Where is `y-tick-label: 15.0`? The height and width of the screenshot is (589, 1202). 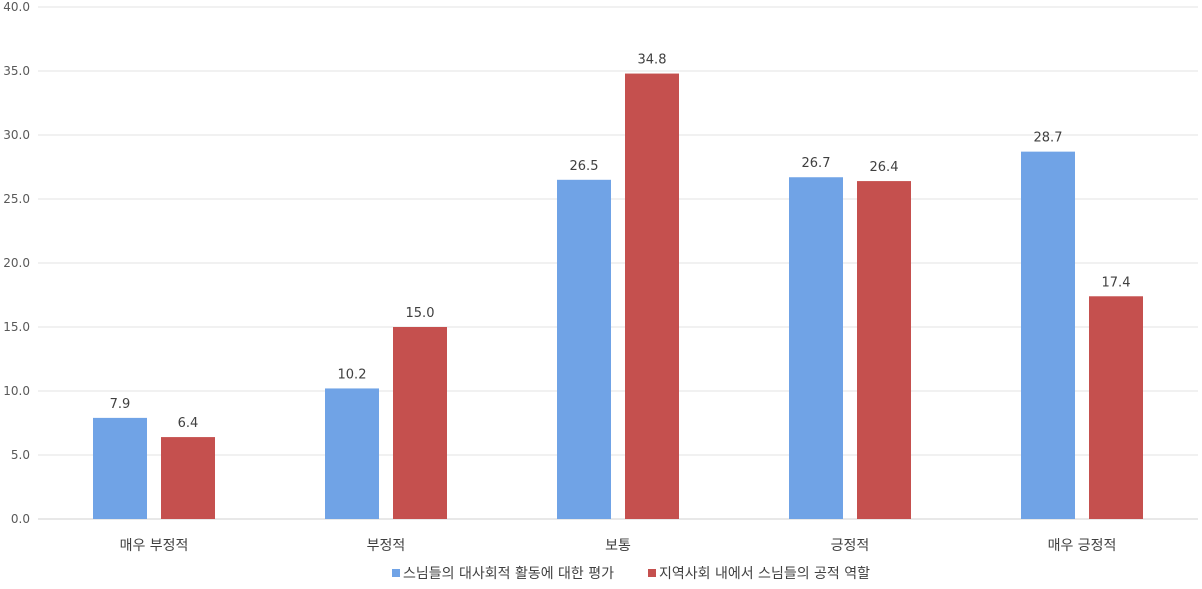 y-tick-label: 15.0 is located at coordinates (16, 327).